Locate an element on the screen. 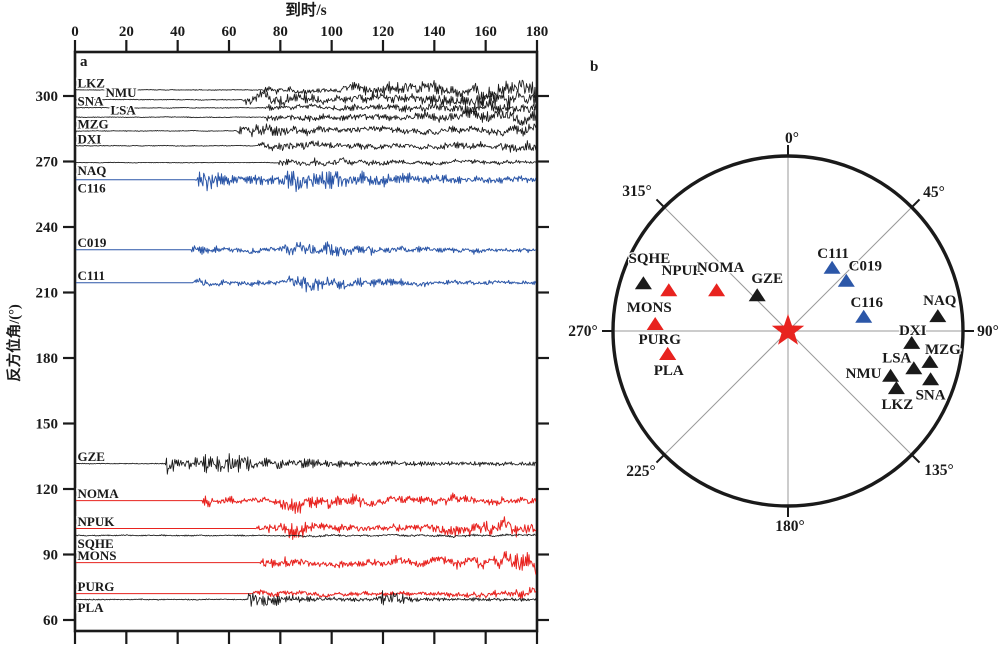 This screenshot has width=1000, height=645. station-marker-SNA is located at coordinates (931, 379).